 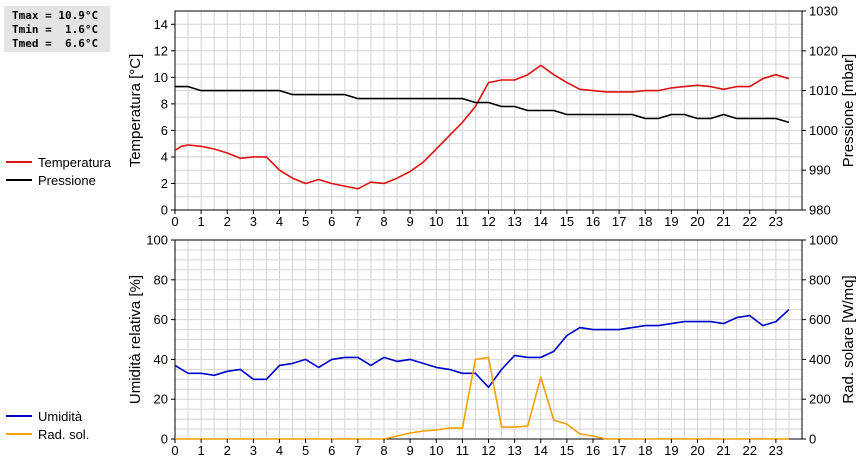 What do you see at coordinates (161, 359) in the screenshot?
I see `y-left-tick-label: 40` at bounding box center [161, 359].